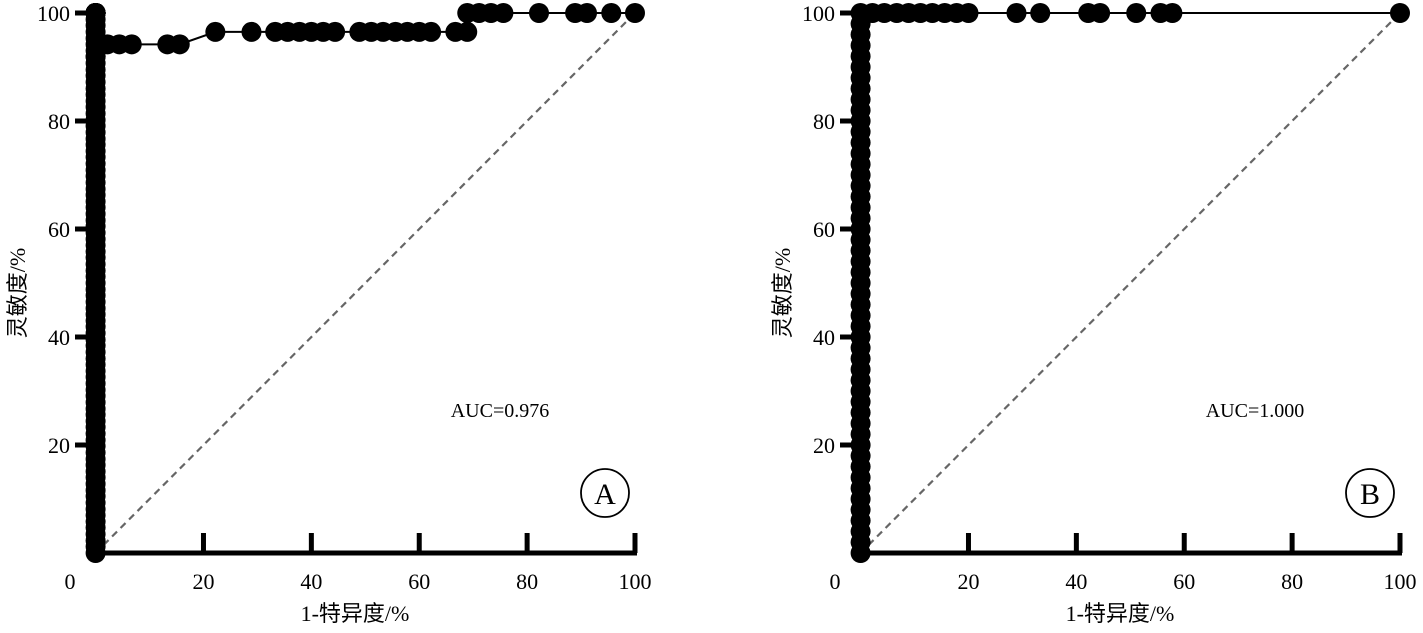 The height and width of the screenshot is (633, 1423). I want to click on auc-annotation: AUC=1.000, so click(1255, 411).